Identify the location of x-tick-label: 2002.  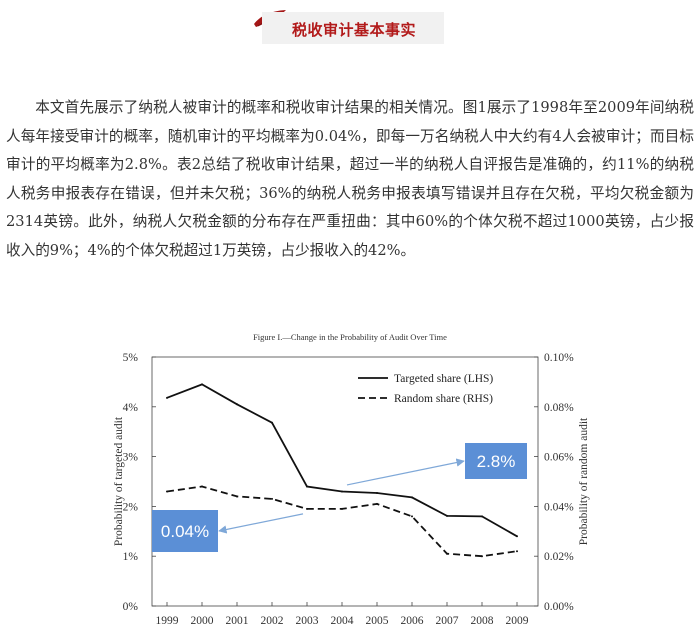
(272, 621).